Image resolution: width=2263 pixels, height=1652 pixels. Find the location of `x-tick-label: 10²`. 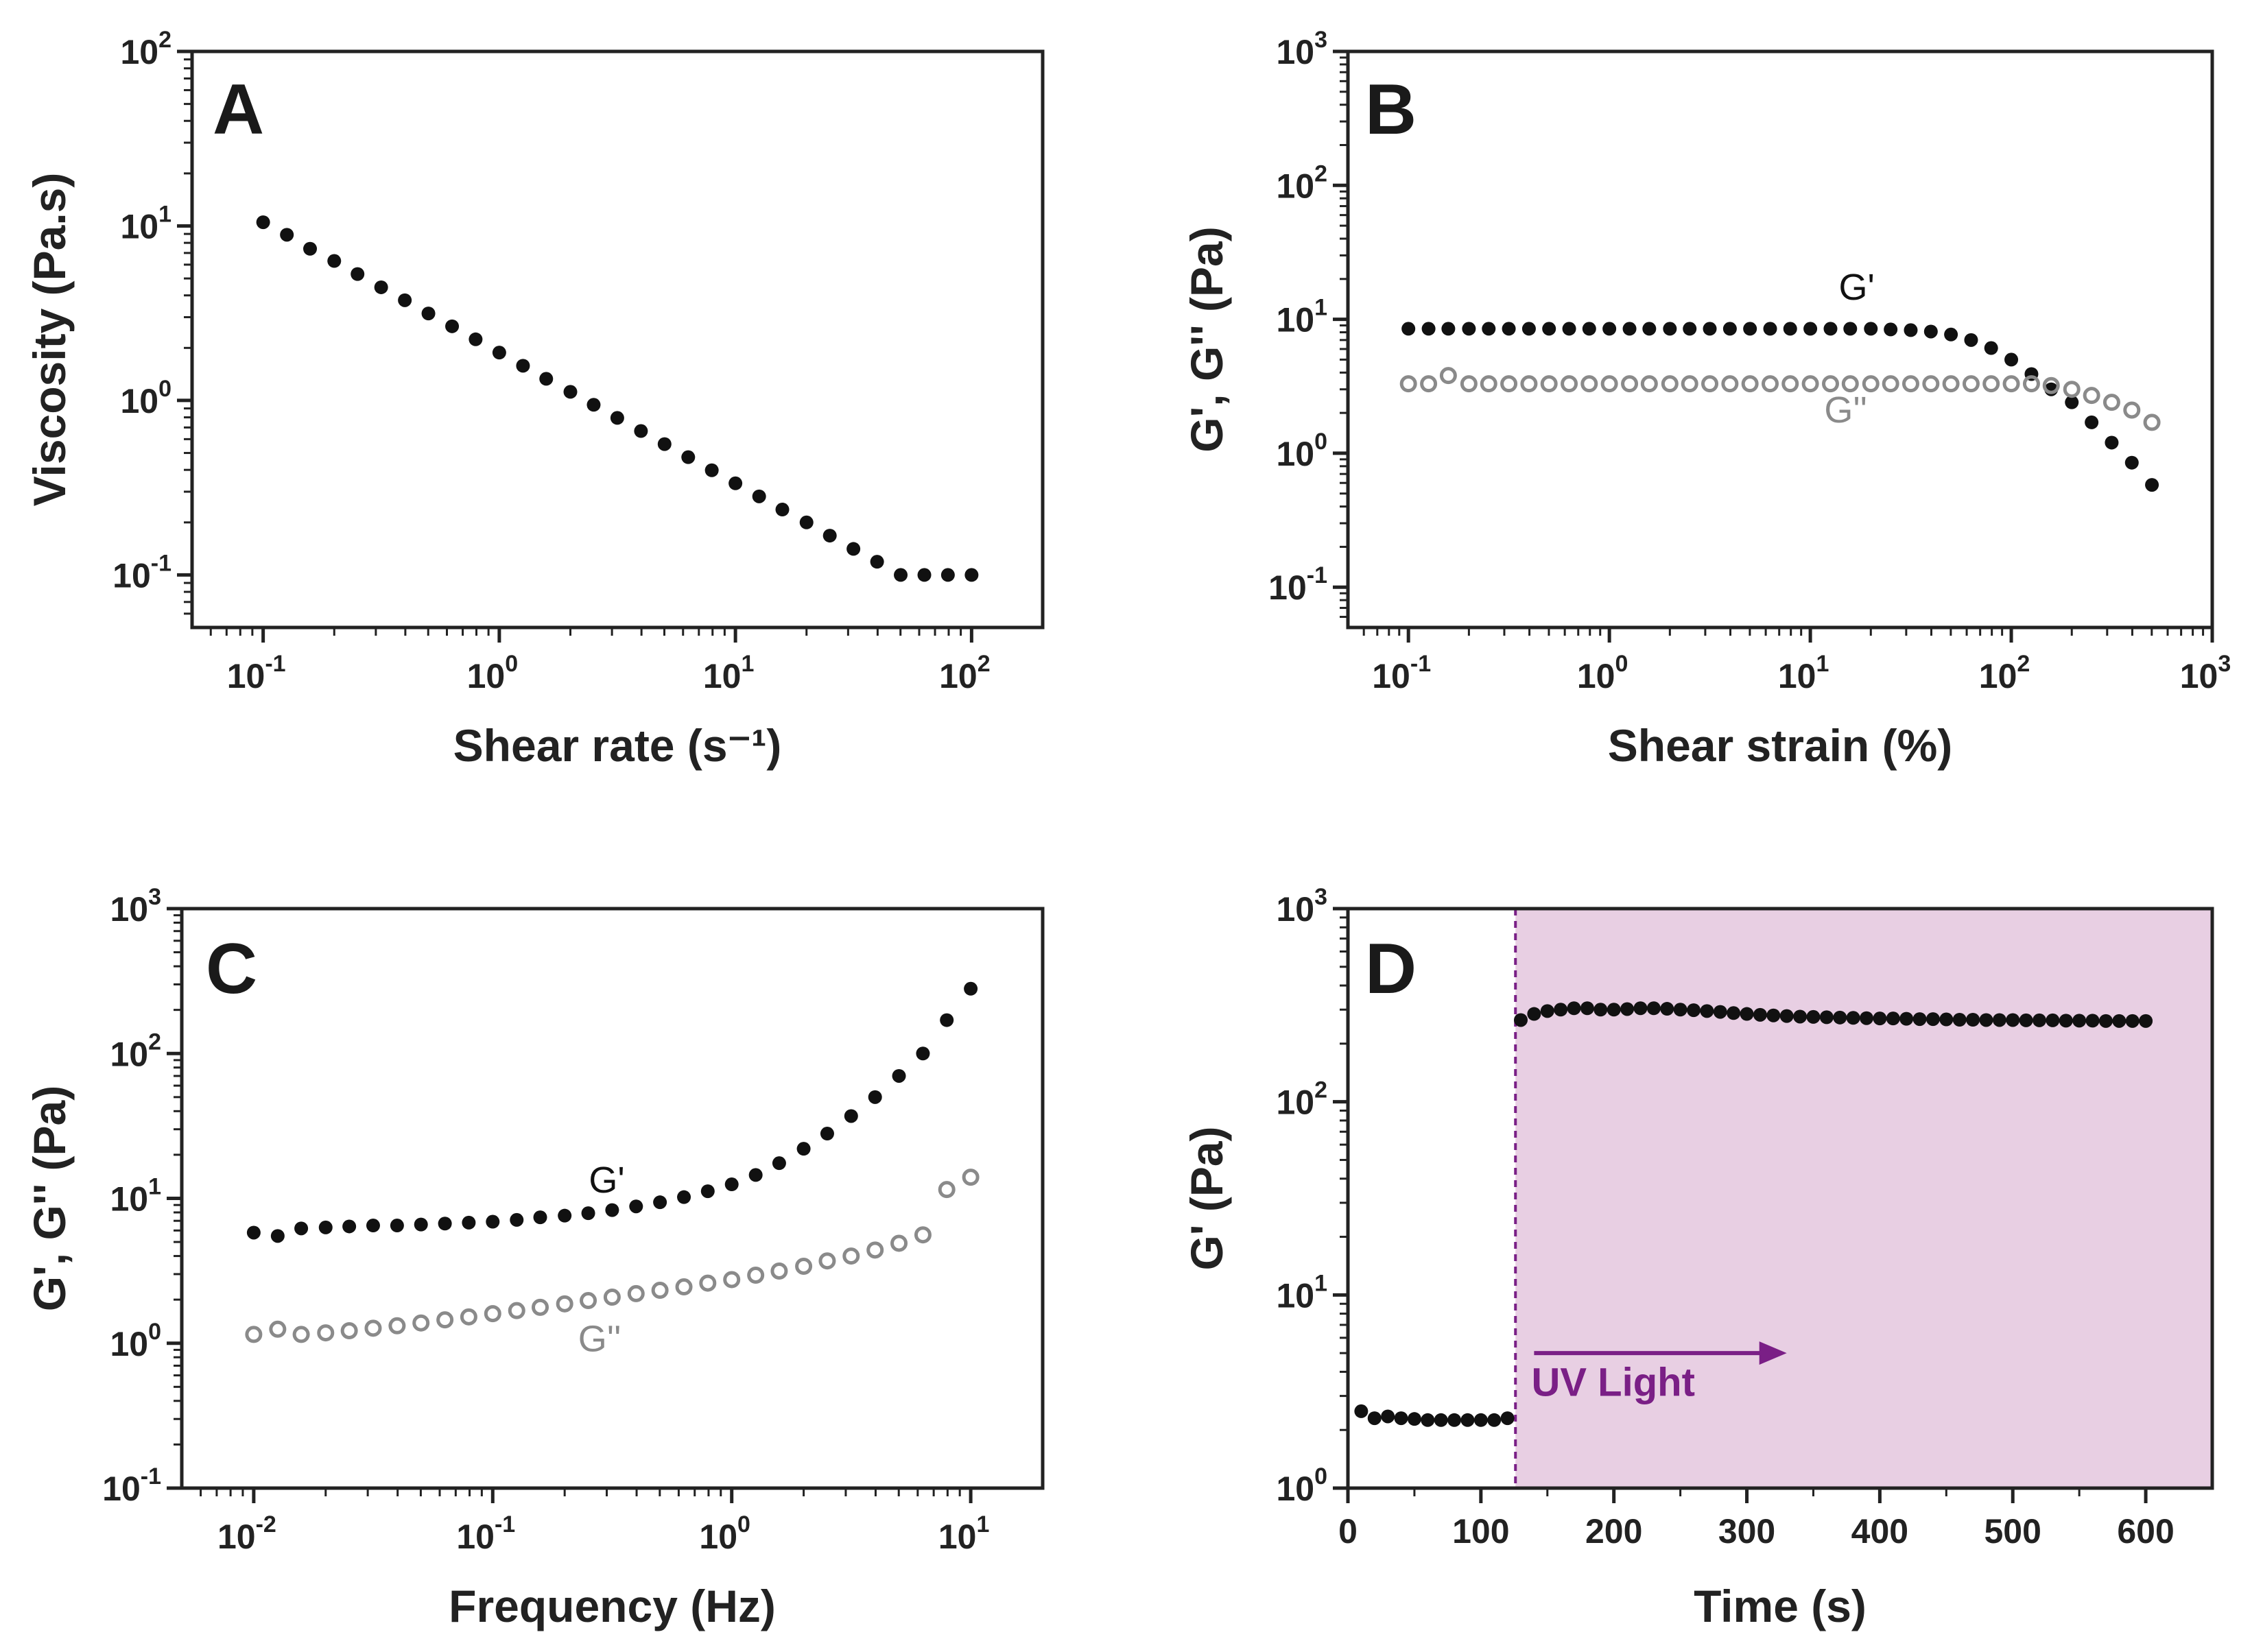

x-tick-label: 10² is located at coordinates (2004, 673).